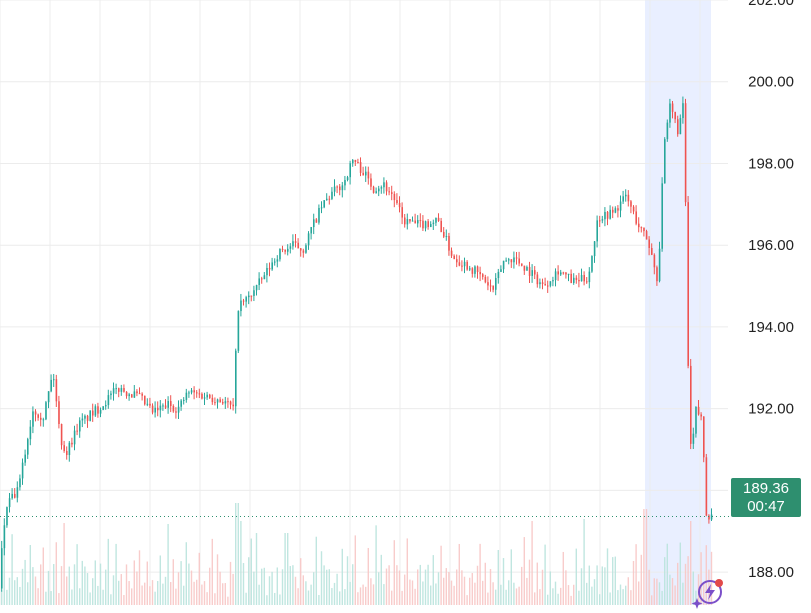 This screenshot has width=811, height=613. I want to click on session-highlight, so click(678, 302).